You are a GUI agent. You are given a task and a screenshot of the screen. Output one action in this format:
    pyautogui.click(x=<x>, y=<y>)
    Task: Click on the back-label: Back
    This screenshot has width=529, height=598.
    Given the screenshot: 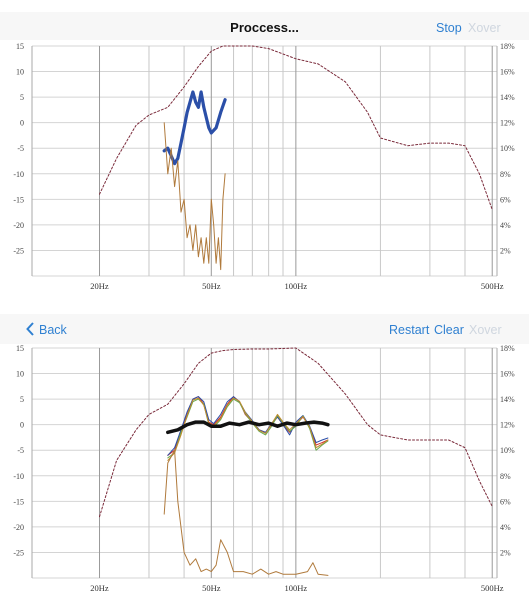 What is the action you would take?
    pyautogui.click(x=53, y=330)
    